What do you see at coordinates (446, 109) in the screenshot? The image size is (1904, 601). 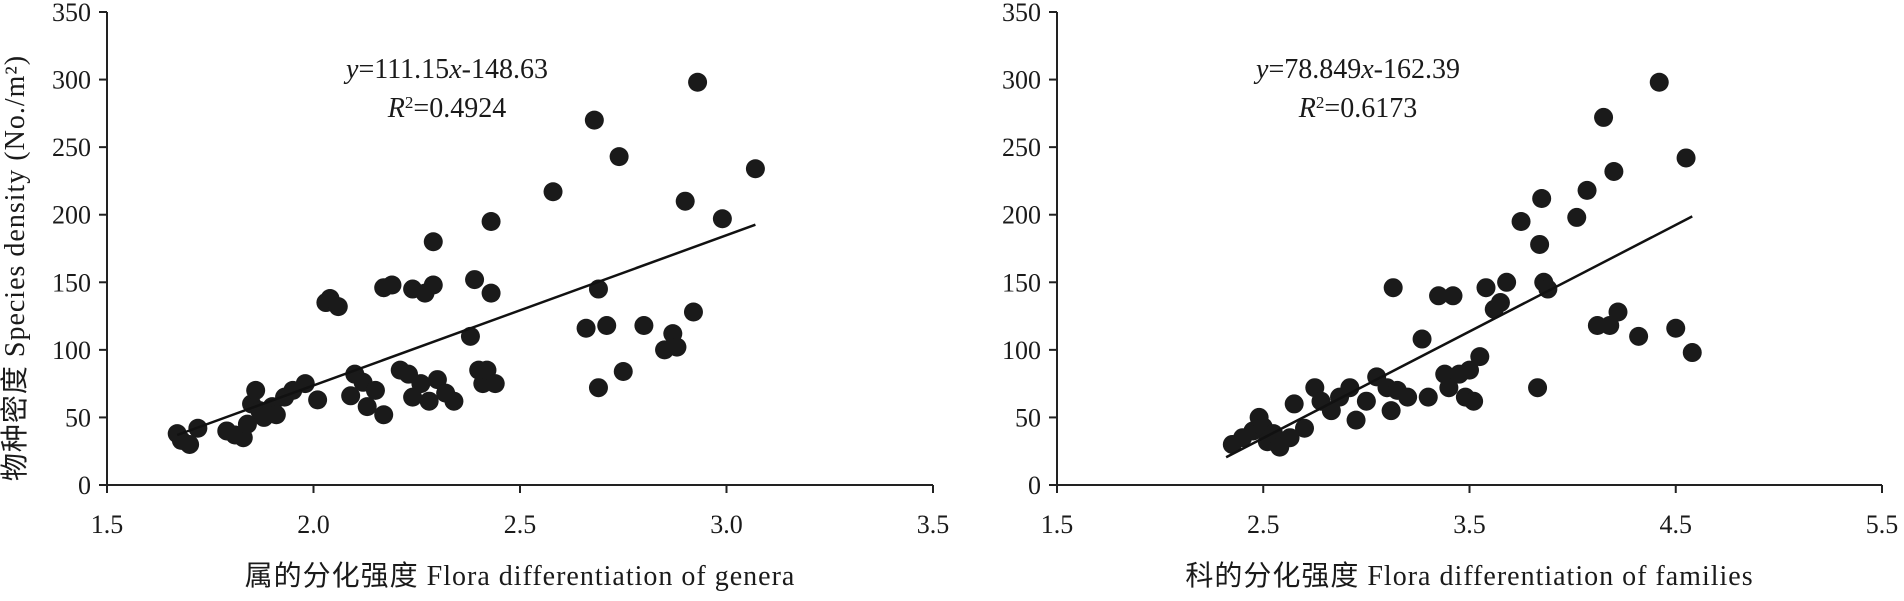 I see `r-squared: R2=0.4924` at bounding box center [446, 109].